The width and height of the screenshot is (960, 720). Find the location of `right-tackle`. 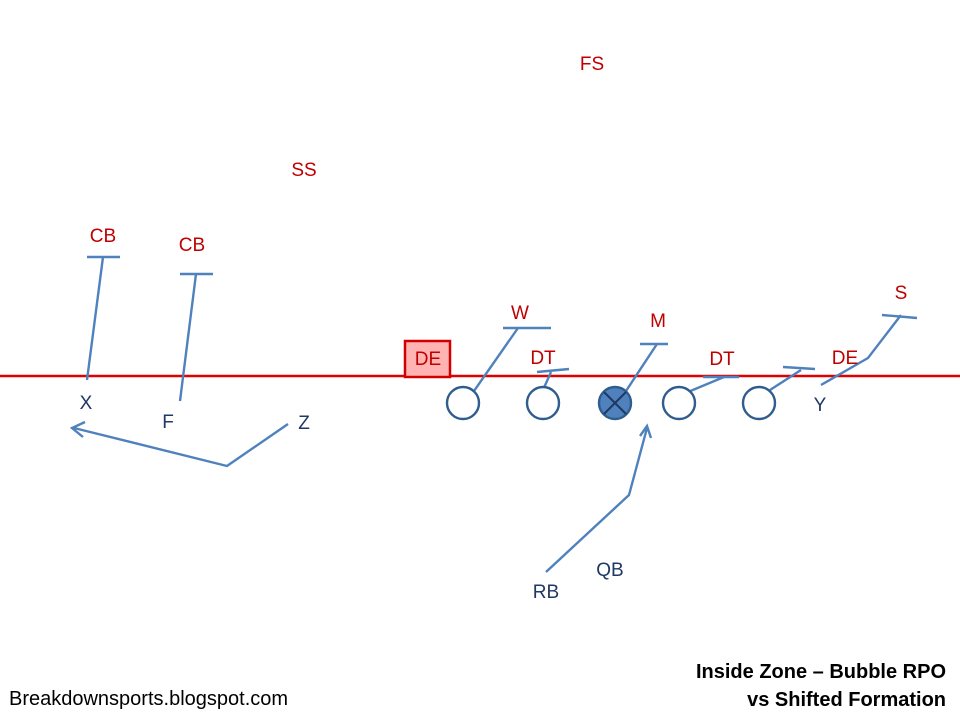

right-tackle is located at coordinates (759, 403).